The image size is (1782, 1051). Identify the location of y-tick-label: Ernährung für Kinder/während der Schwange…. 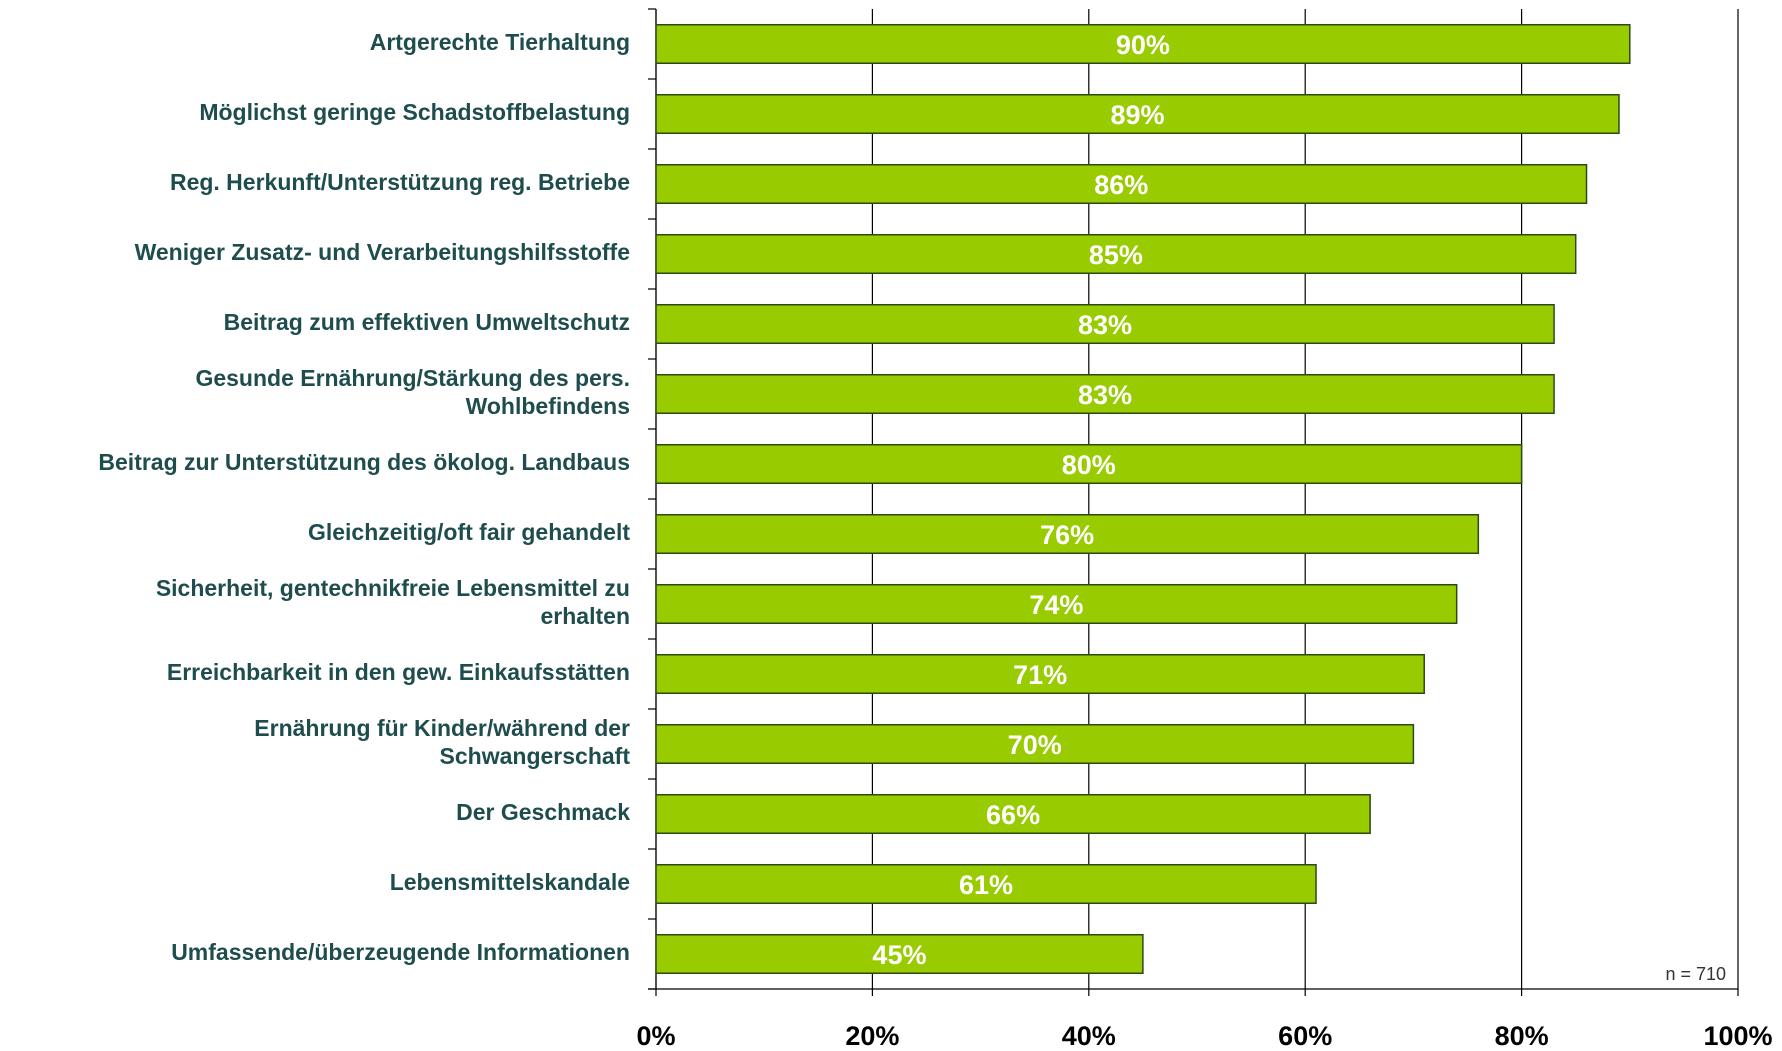
(442, 742).